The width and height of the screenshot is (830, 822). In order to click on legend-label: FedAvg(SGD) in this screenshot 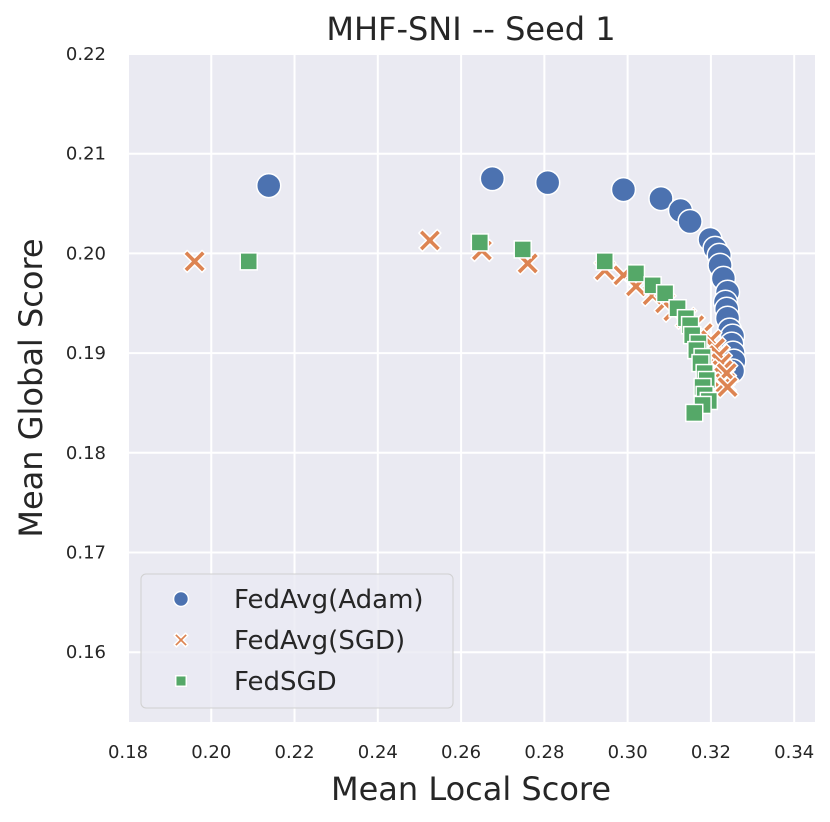, I will do `click(319, 641)`.